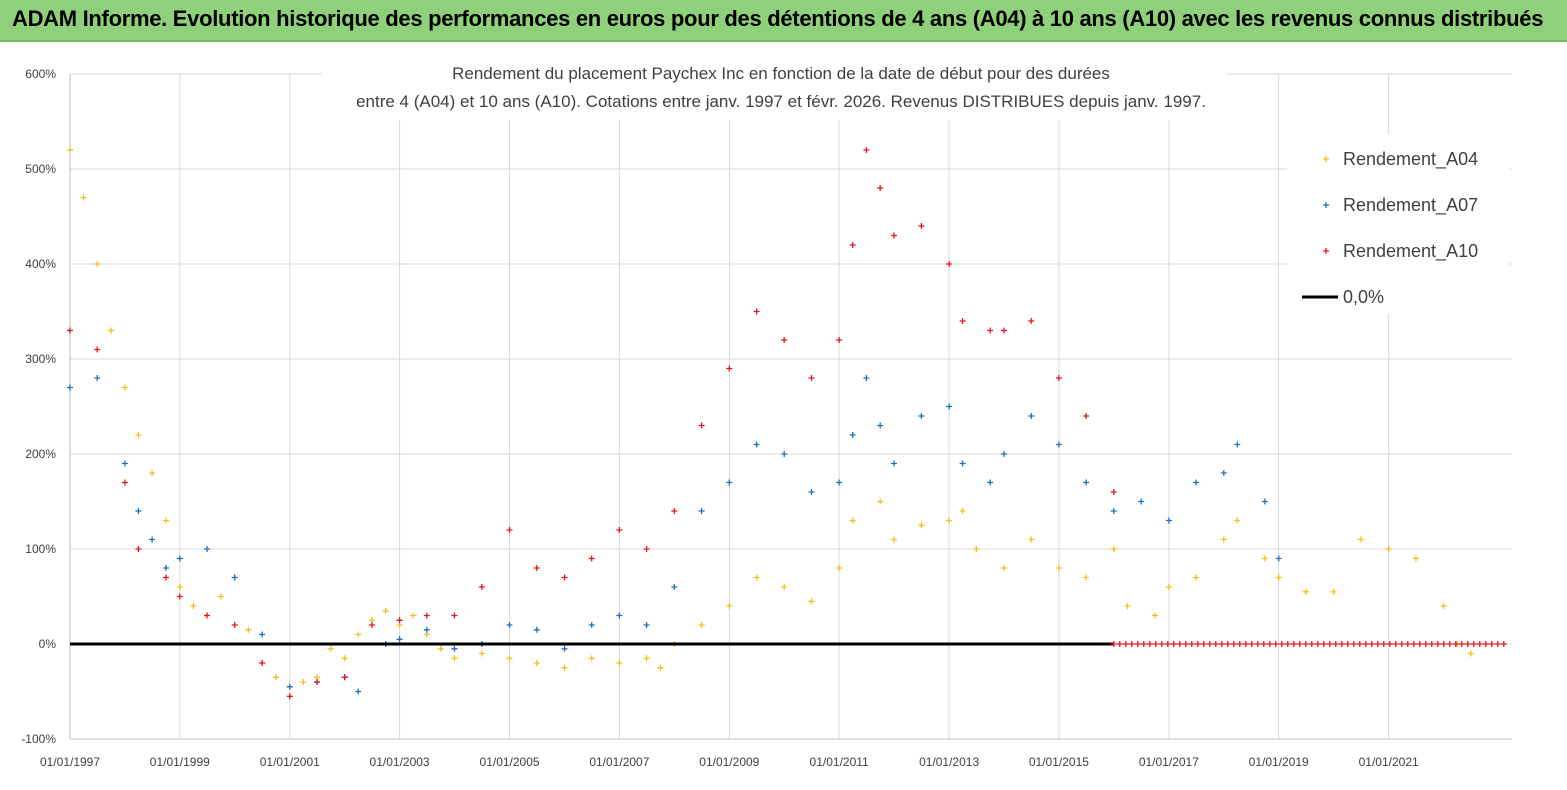 The height and width of the screenshot is (790, 1567). Describe the element at coordinates (1363, 297) in the screenshot. I see `legend-label: 0,0%` at that location.